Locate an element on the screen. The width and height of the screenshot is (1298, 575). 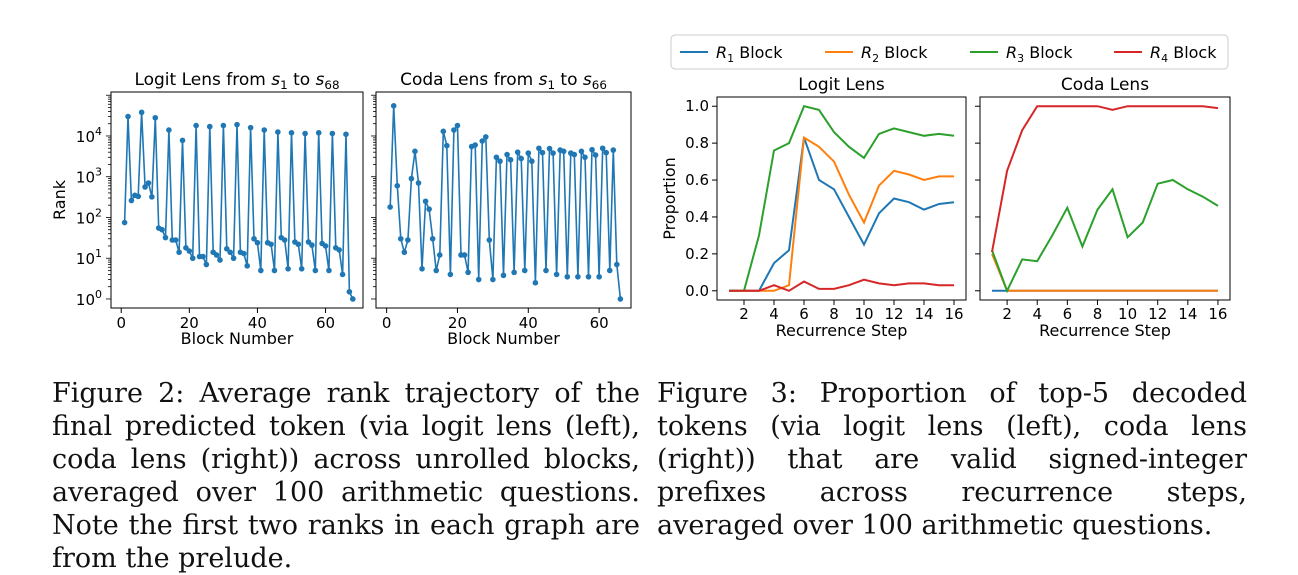
fig2-panel-2: 0 20 40 60 Block Number is located at coordinates (501, 219).